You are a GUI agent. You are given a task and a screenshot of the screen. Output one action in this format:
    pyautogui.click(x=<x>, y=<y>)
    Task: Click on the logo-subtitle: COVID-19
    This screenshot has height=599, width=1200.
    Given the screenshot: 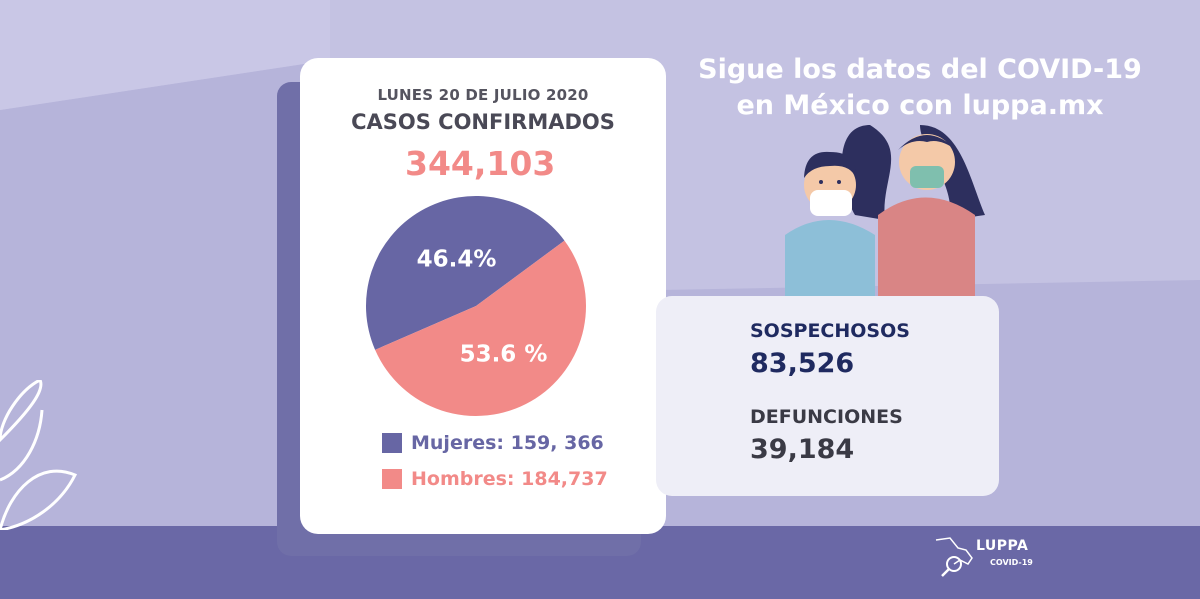 What is the action you would take?
    pyautogui.click(x=1011, y=562)
    